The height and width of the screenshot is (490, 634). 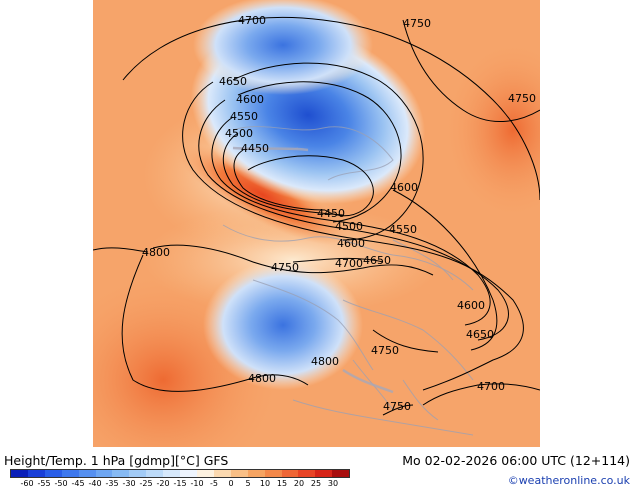 I want to click on source-credit-link: ©weatheronline.co.uk, so click(x=568, y=480).